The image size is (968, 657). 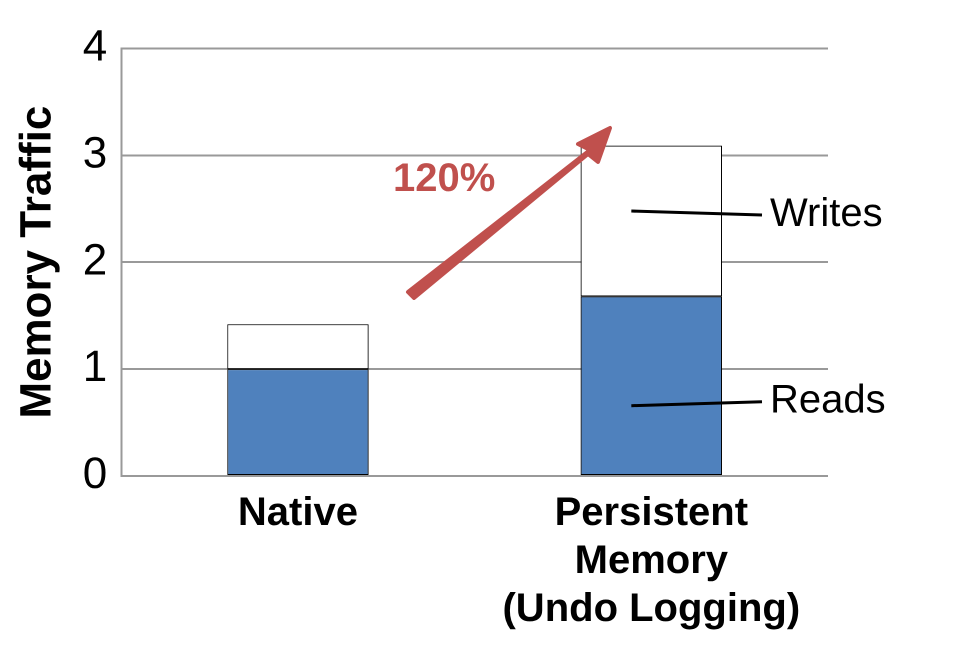 What do you see at coordinates (651, 560) in the screenshot?
I see `x-tick-label: Persistent Memory (Undo Logging)` at bounding box center [651, 560].